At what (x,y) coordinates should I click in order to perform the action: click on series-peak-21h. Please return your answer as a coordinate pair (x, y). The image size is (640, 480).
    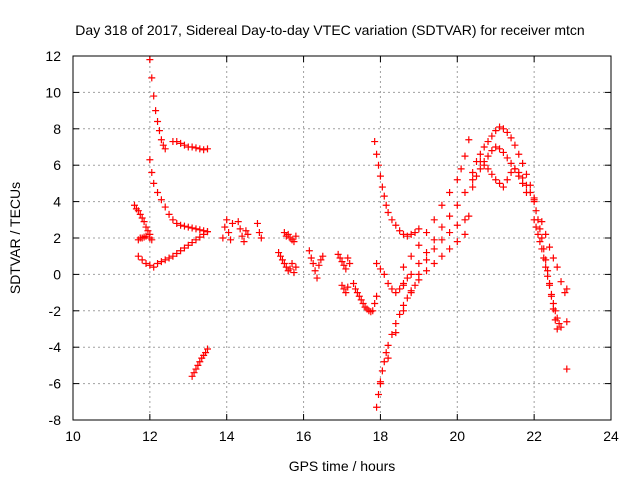
    Looking at the image, I should click on (503, 162).